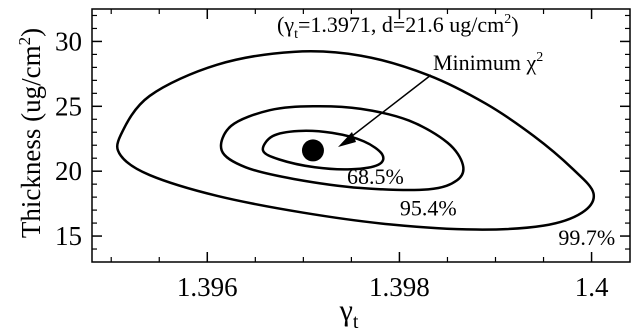 This screenshot has height=331, width=639. What do you see at coordinates (399, 287) in the screenshot?
I see `x-tick-label: 1.398` at bounding box center [399, 287].